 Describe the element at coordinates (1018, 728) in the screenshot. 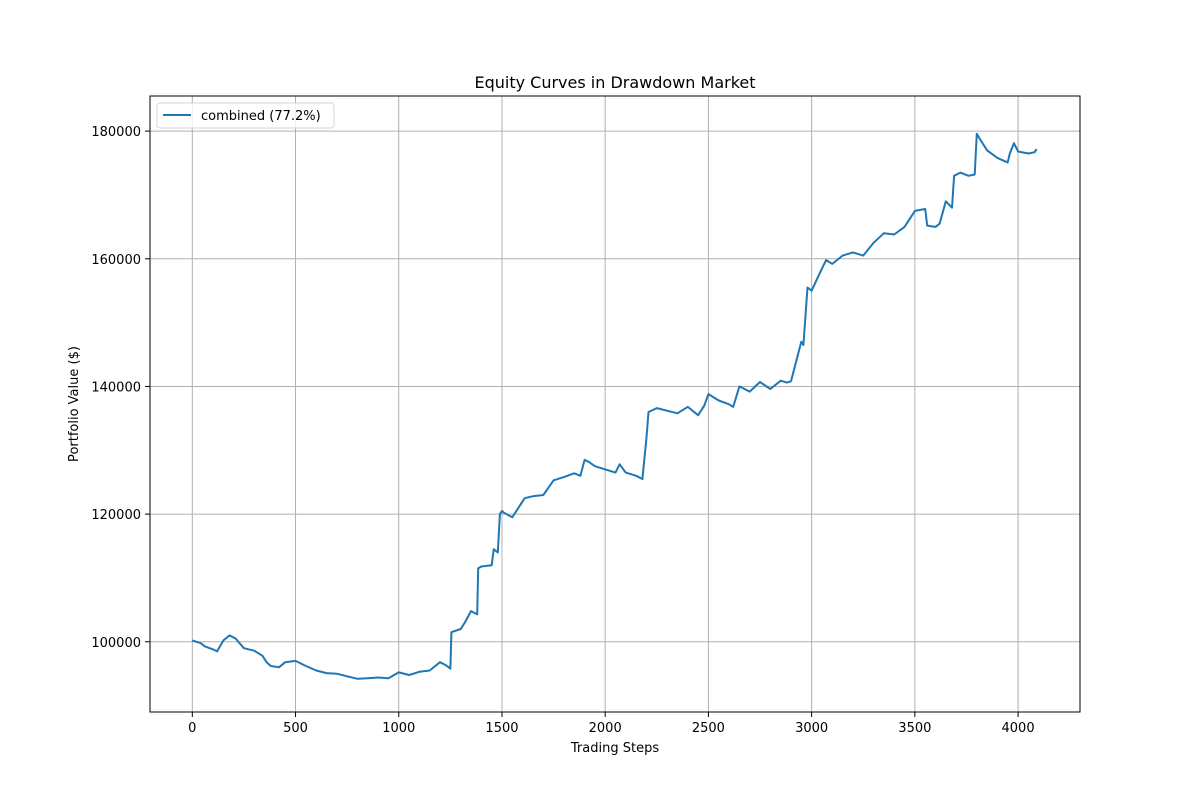

I see `x-tick-label: 4000` at that location.